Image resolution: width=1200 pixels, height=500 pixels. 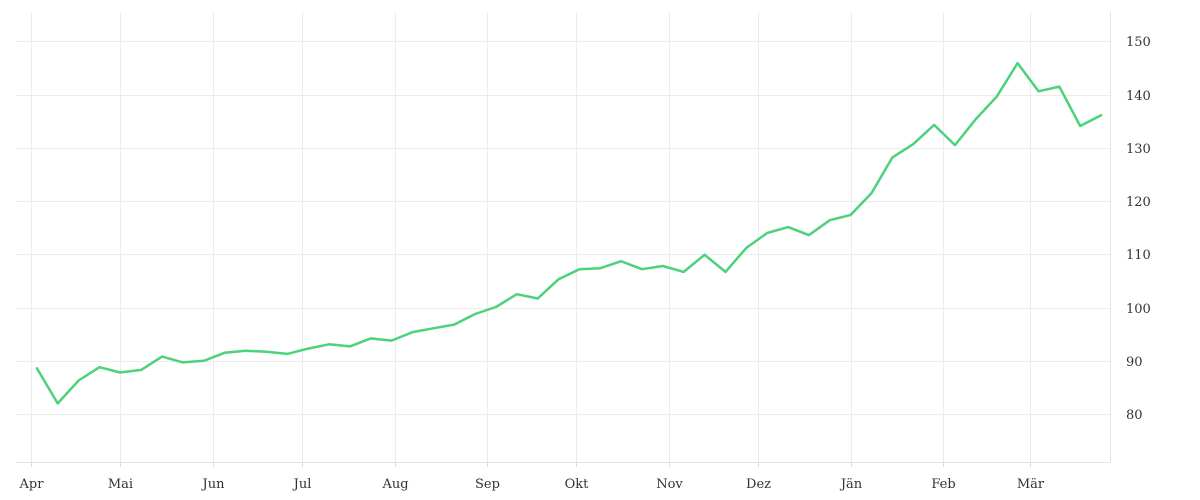 What do you see at coordinates (1134, 362) in the screenshot?
I see `y-tick-label: 90` at bounding box center [1134, 362].